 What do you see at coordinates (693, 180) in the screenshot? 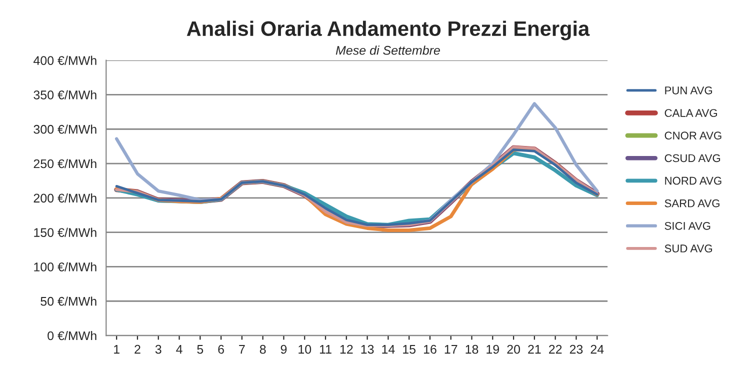
I see `legend-label: NORD AVG` at bounding box center [693, 180].